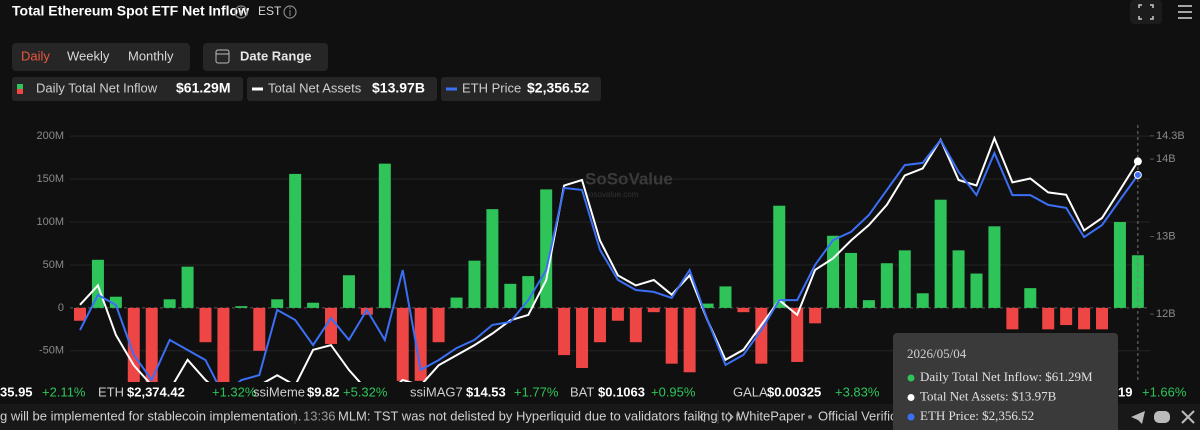 Image resolution: width=1200 pixels, height=430 pixels. Describe the element at coordinates (582, 391) in the screenshot. I see `ticker-symbol: BAT` at that location.